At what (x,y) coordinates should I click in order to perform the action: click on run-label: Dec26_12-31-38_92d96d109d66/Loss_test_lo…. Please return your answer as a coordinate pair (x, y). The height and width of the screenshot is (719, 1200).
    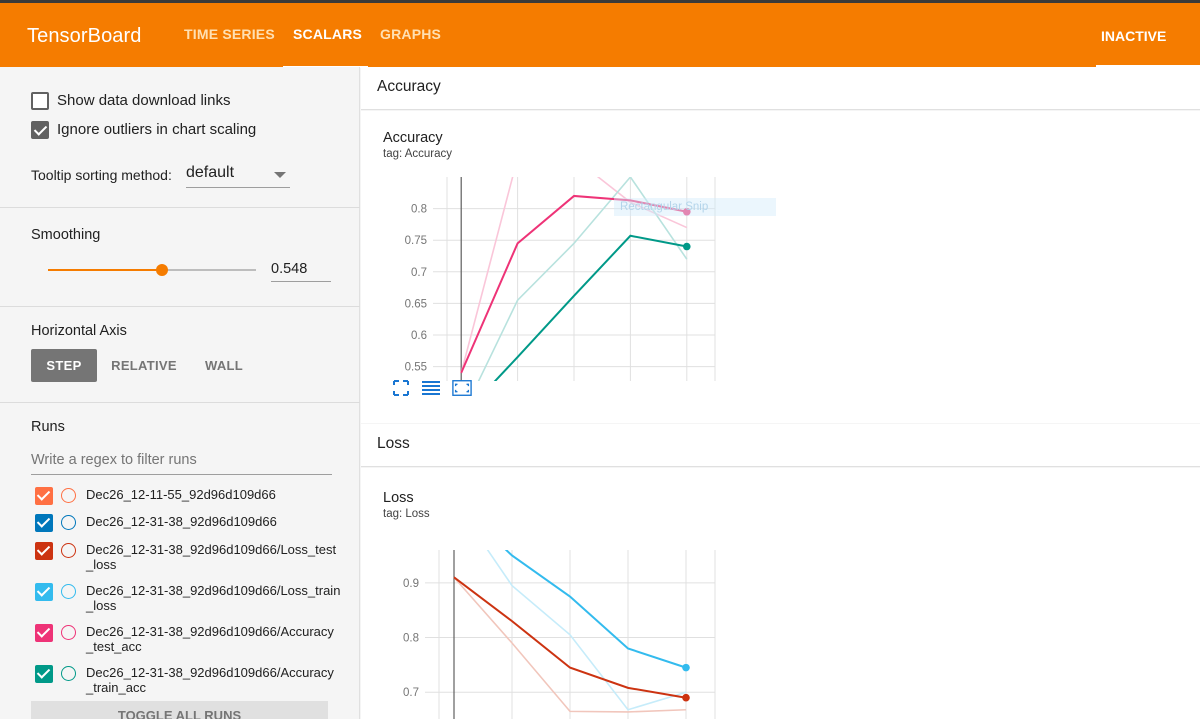
    Looking at the image, I should click on (211, 557).